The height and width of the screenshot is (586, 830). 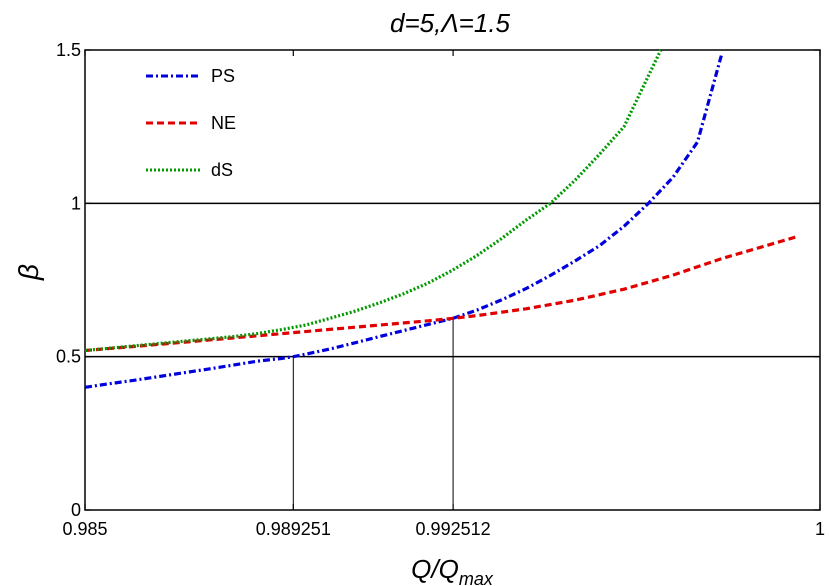 What do you see at coordinates (222, 170) in the screenshot?
I see `legend-label-dS: dS` at bounding box center [222, 170].